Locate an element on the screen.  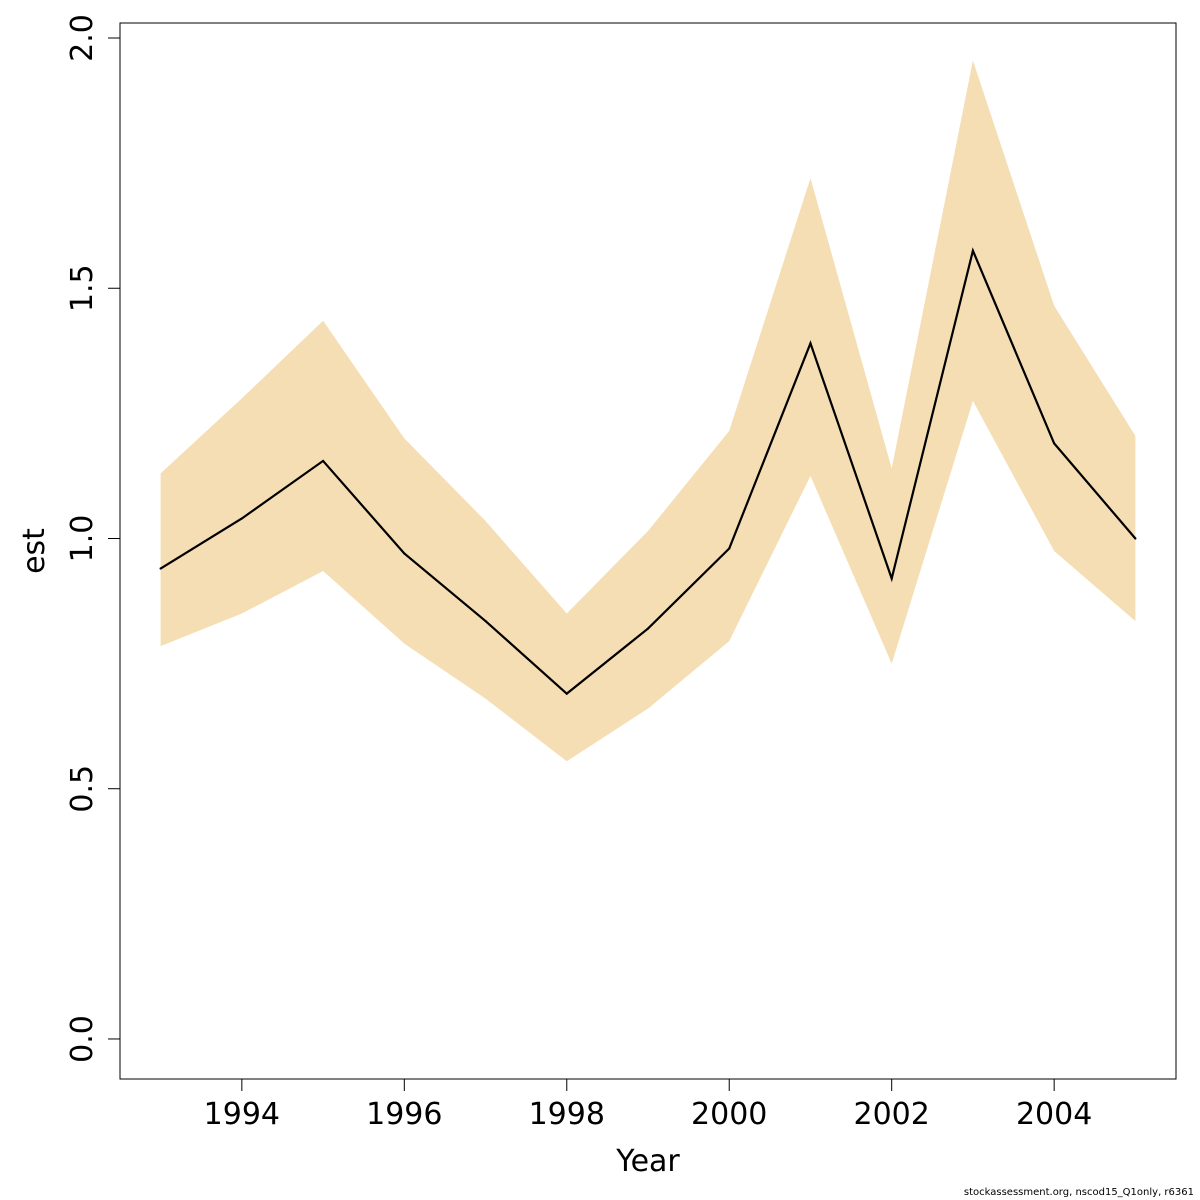
y-axis-title: est is located at coordinates (34, 551).